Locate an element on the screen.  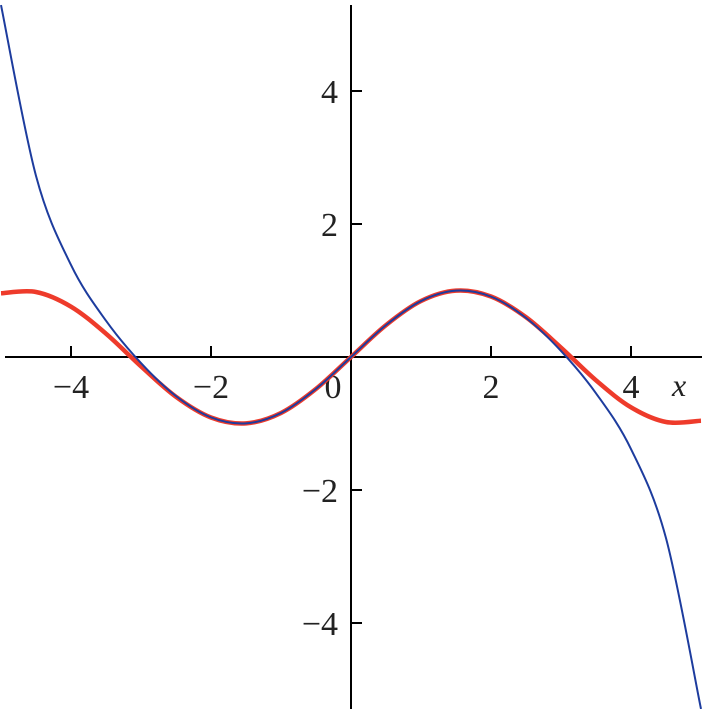
x-tick-label: −2 is located at coordinates (211, 387).